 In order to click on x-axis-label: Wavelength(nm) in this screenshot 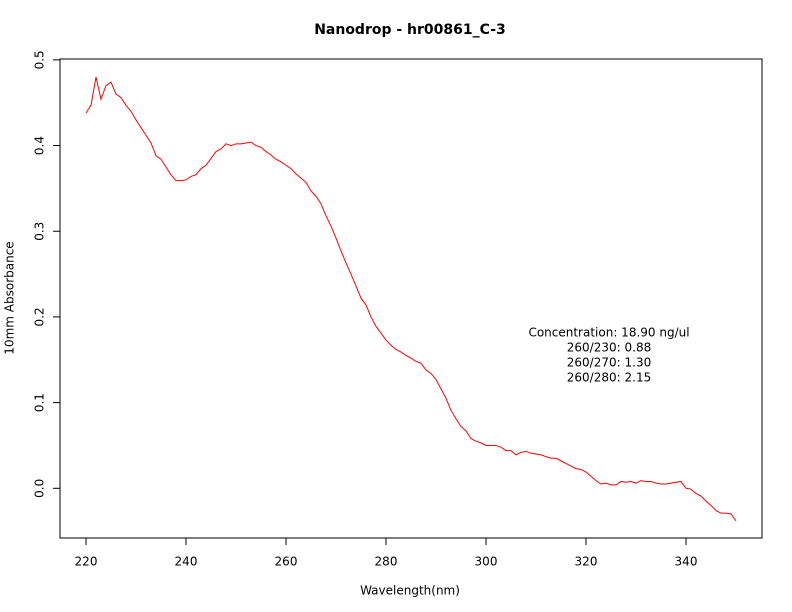, I will do `click(410, 591)`.